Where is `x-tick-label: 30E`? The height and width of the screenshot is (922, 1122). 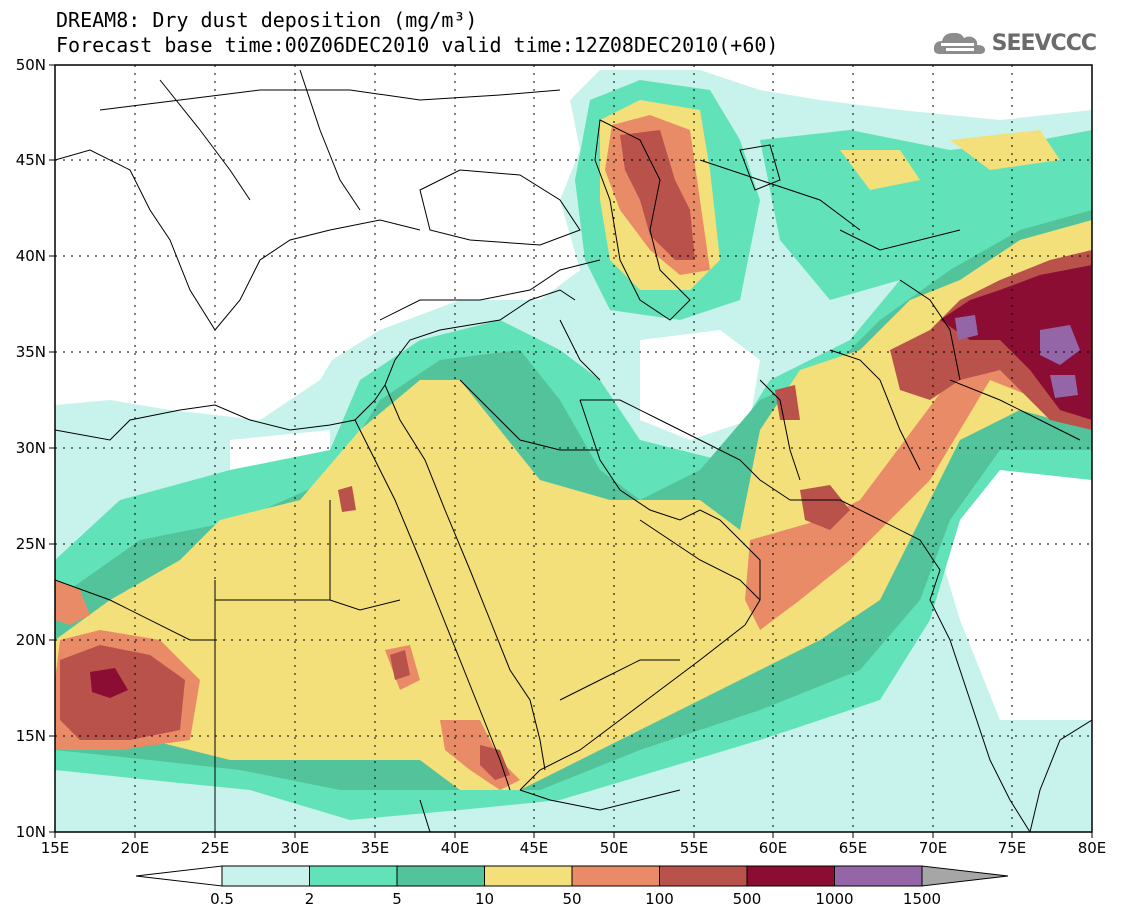
x-tick-label: 30E is located at coordinates (295, 848).